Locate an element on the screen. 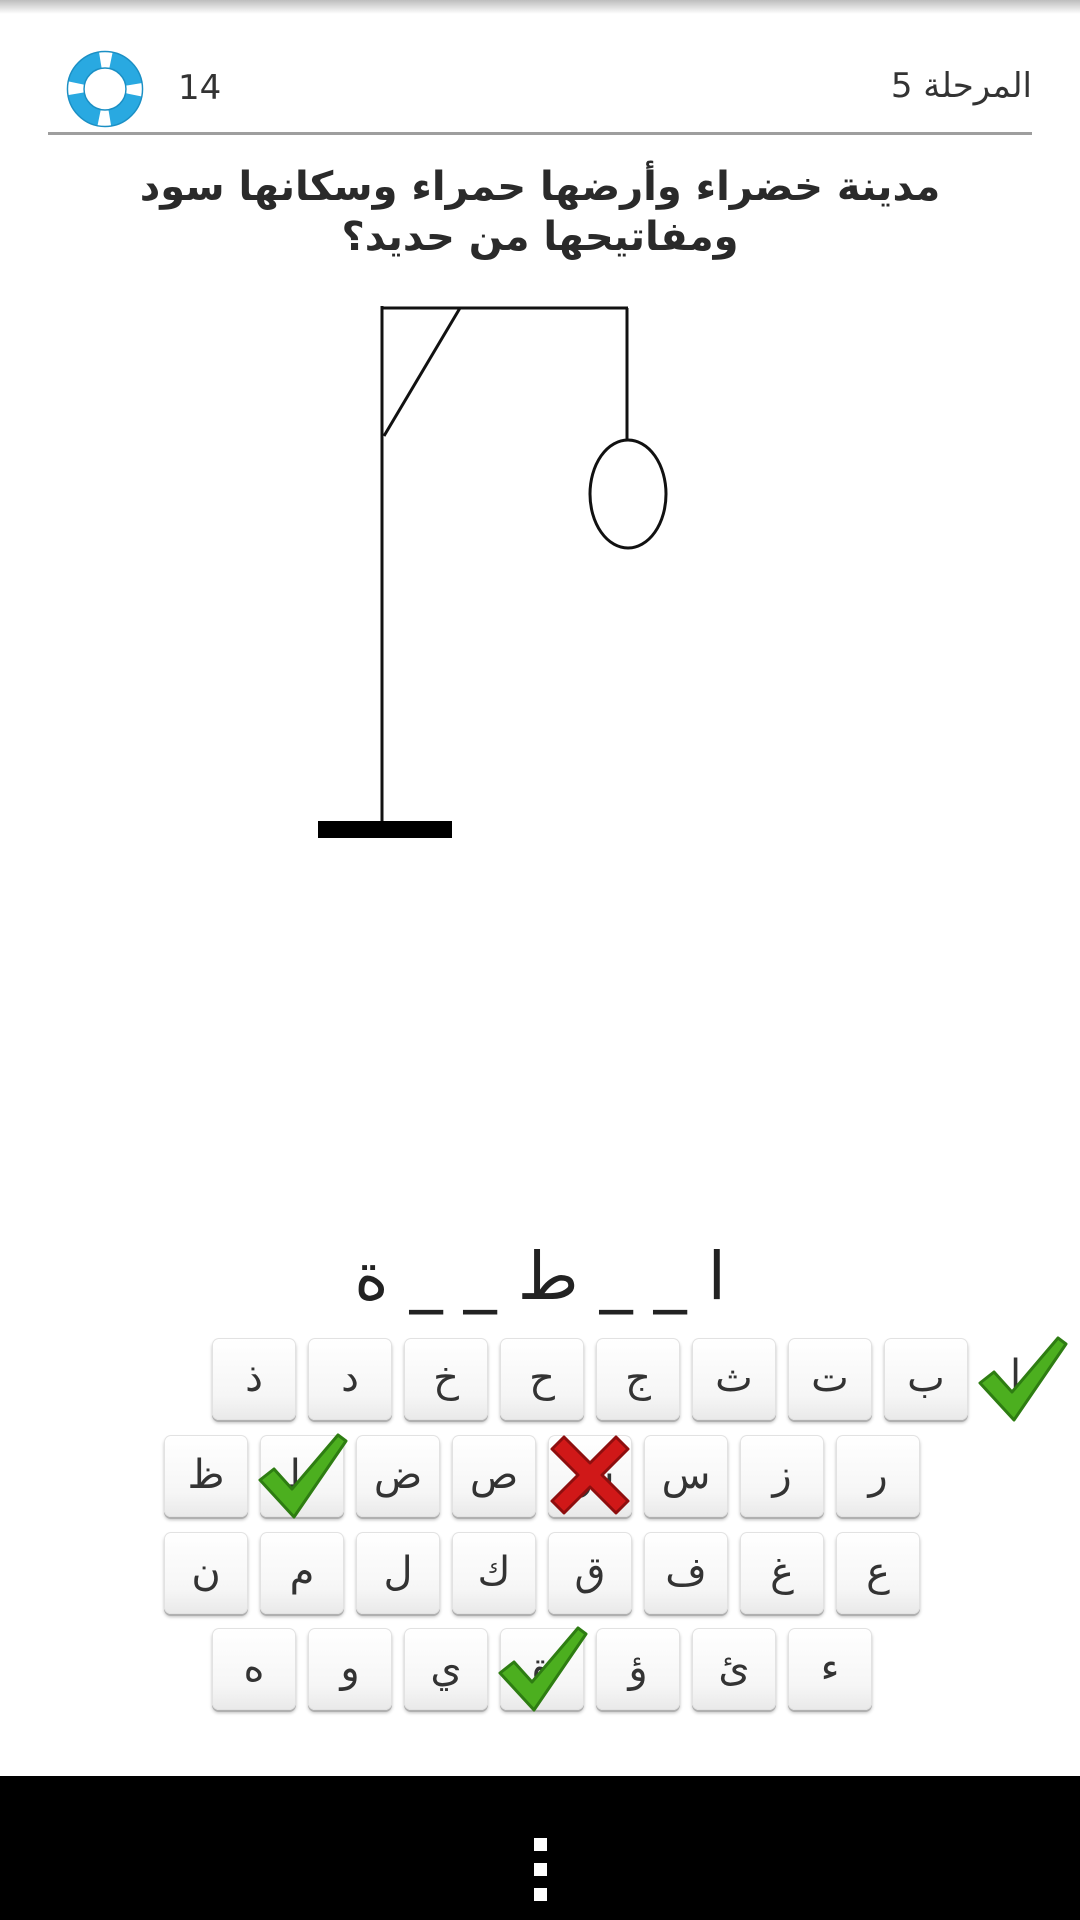 The image size is (1080, 1920). key-ع: ع is located at coordinates (878, 1573).